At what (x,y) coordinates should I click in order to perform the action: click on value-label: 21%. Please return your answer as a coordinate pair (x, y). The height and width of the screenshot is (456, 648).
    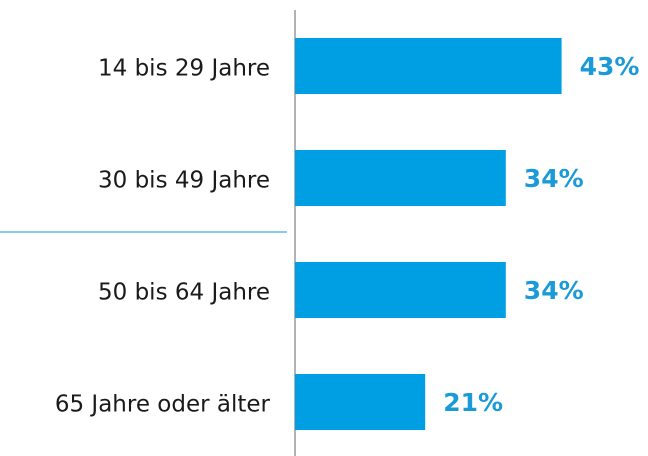
    Looking at the image, I should click on (473, 402).